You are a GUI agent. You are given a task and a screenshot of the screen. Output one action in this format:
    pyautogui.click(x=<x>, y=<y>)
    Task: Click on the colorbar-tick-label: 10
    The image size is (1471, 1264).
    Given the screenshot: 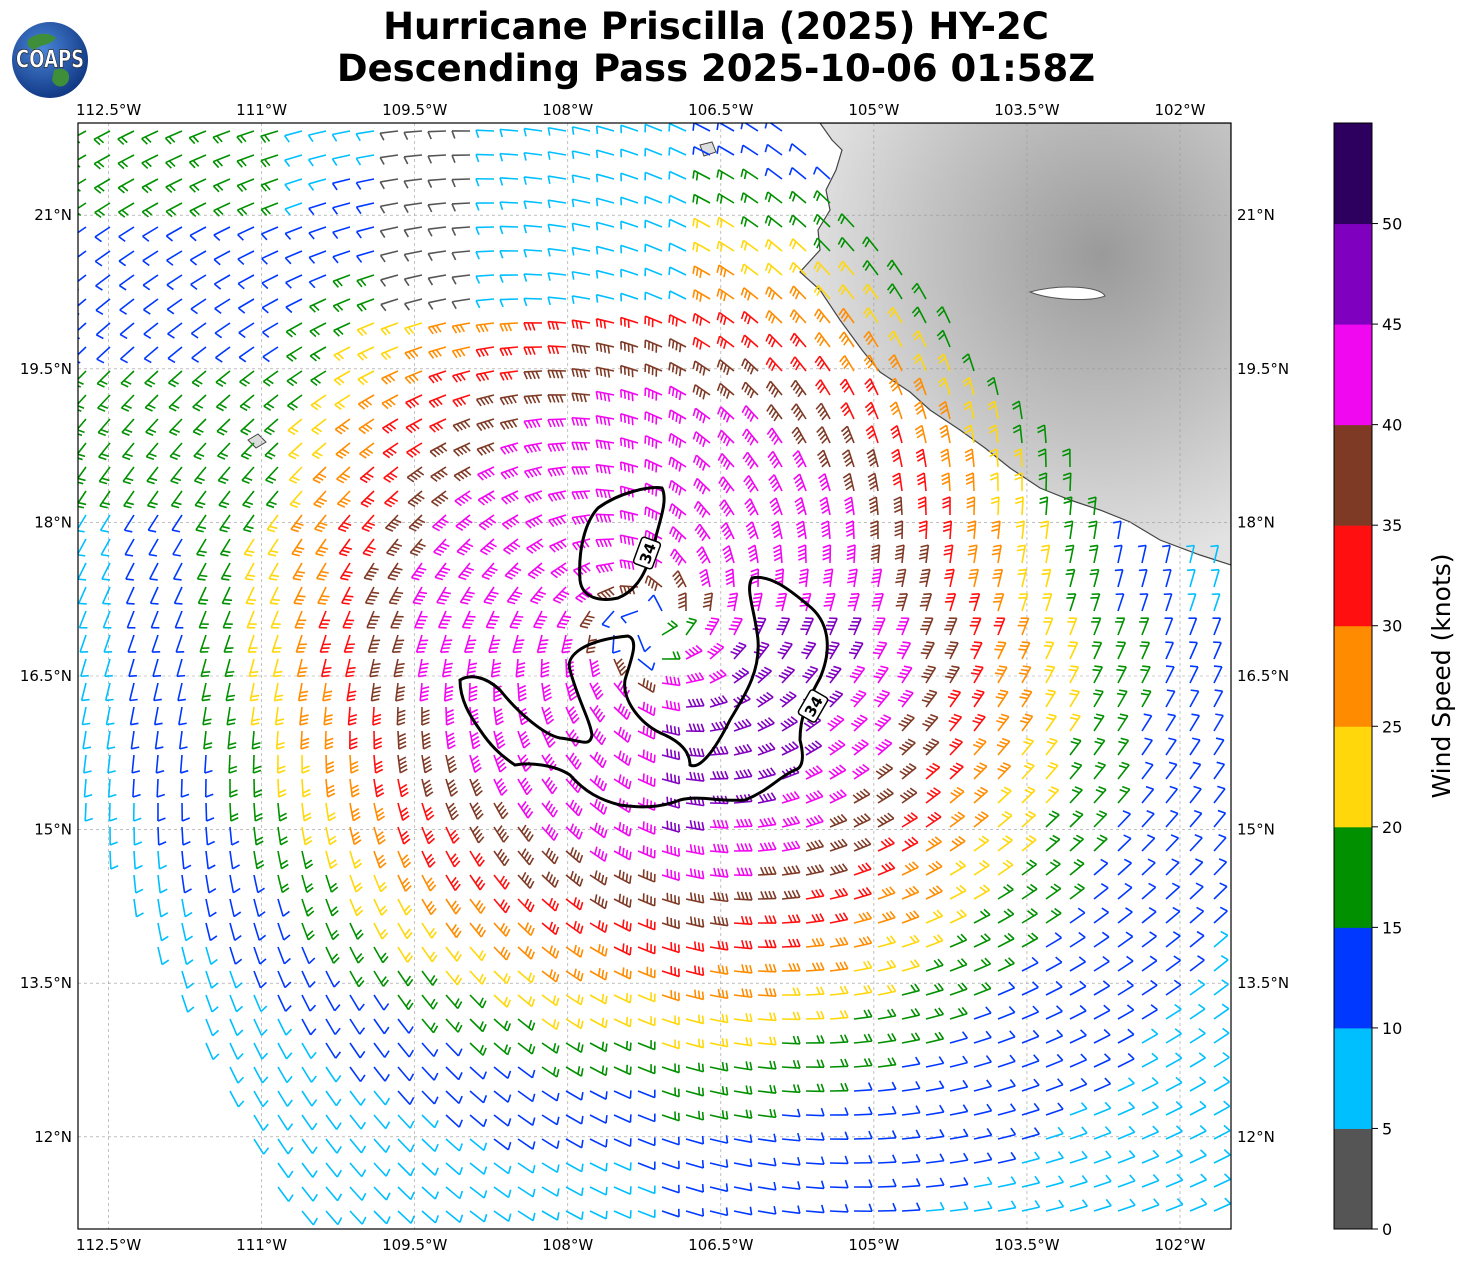 What is the action you would take?
    pyautogui.click(x=1392, y=1028)
    